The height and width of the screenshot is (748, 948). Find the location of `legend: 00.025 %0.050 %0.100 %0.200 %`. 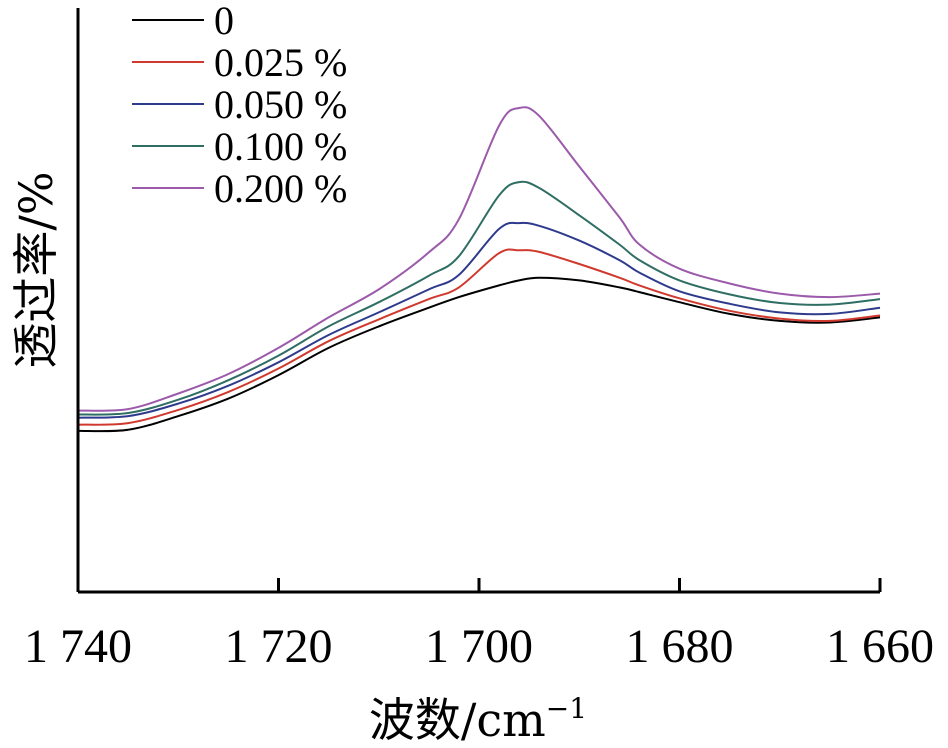

legend: 00.025 %0.050 %0.100 %0.200 % is located at coordinates (239, 105).